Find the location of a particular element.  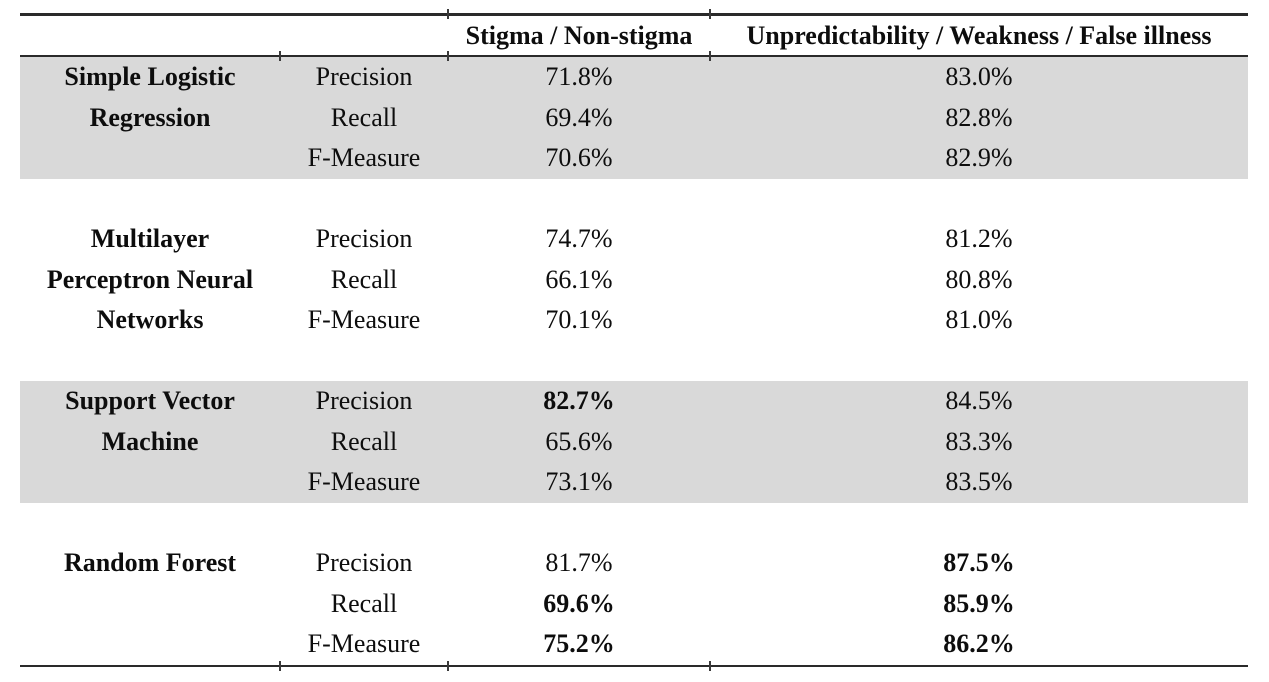

value-unpredictability: 82.8% is located at coordinates (979, 117).